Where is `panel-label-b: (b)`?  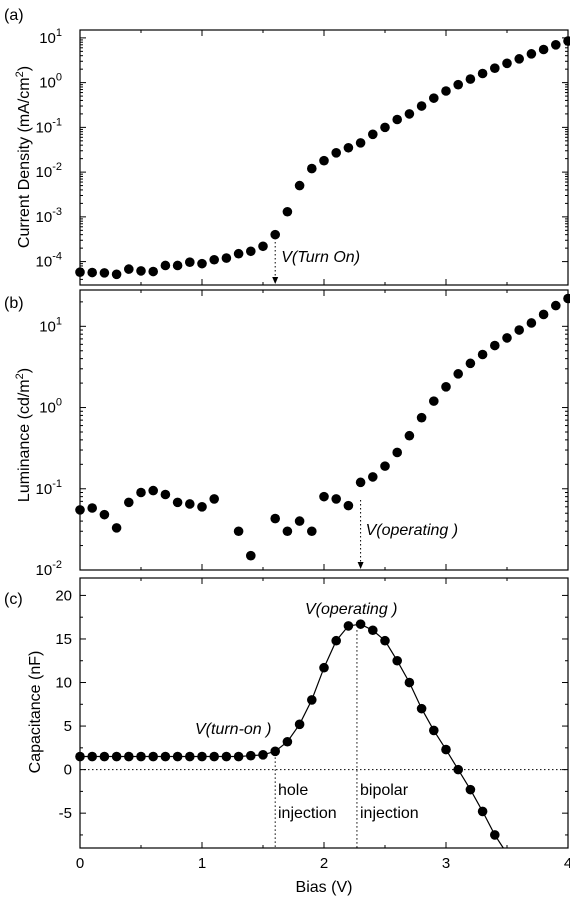 panel-label-b: (b) is located at coordinates (14, 303).